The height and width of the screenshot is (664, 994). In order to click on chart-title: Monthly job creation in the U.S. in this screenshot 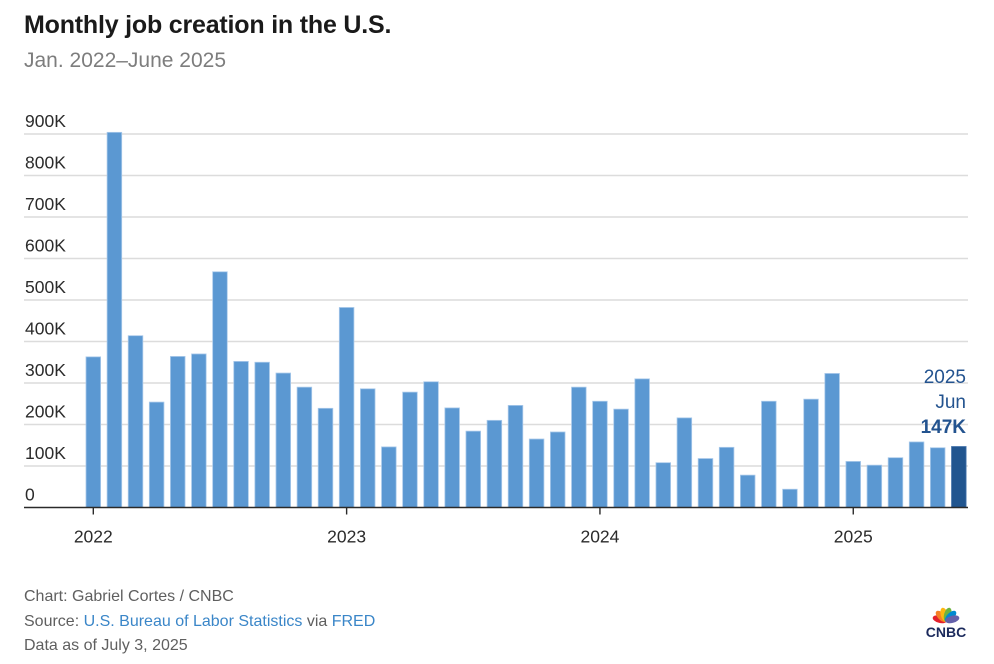, I will do `click(208, 25)`.